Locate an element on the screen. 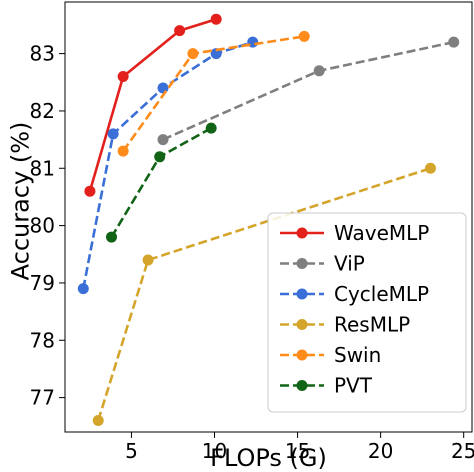 This screenshot has height=472, width=474. y-tick-label: 83 is located at coordinates (42, 54).